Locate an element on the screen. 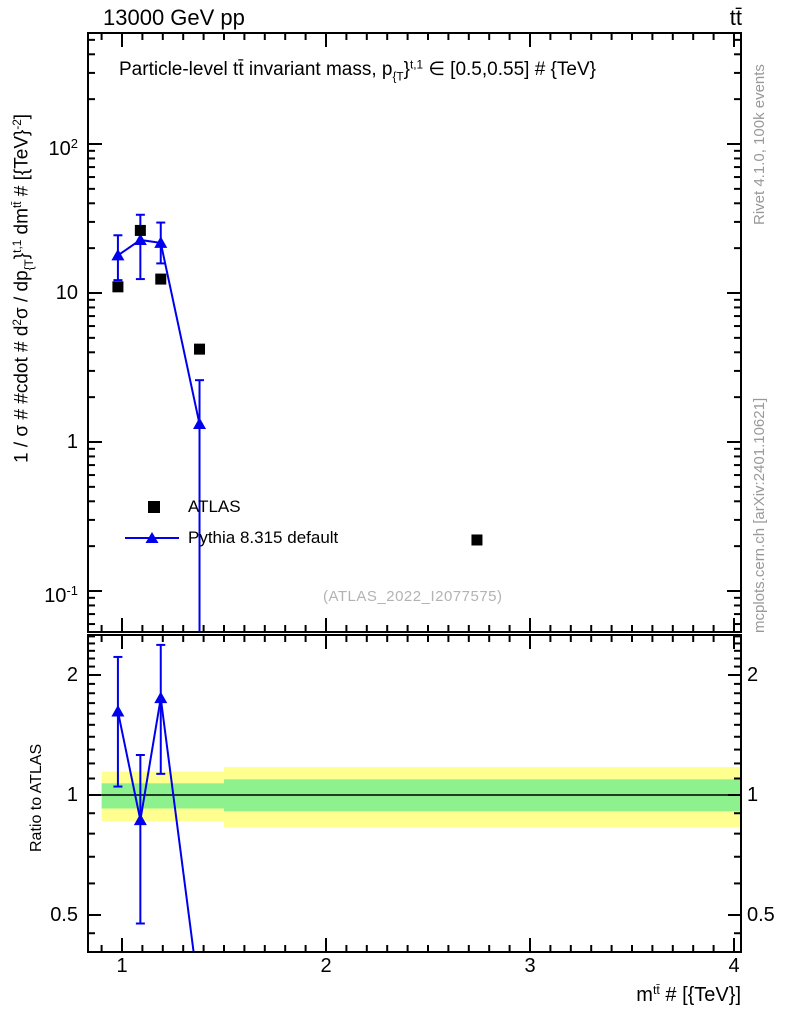  tick-label: 10² is located at coordinates (63, 148).